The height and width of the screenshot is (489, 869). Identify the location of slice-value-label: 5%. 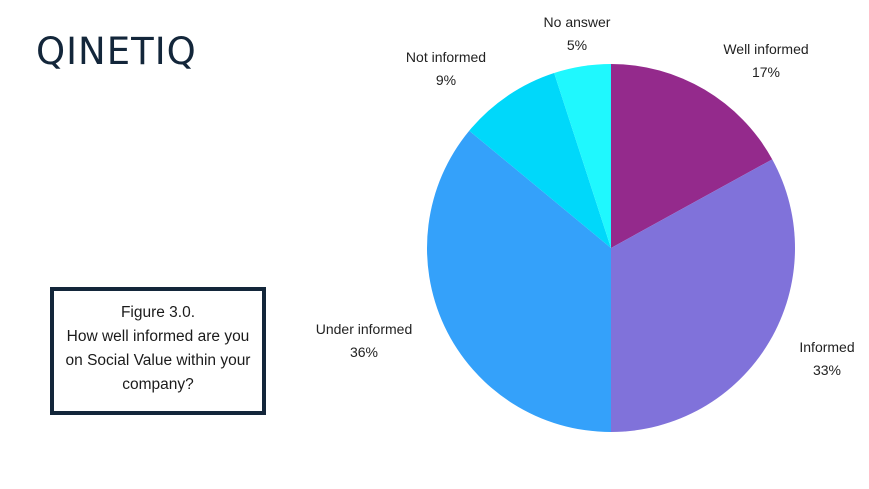
(577, 45).